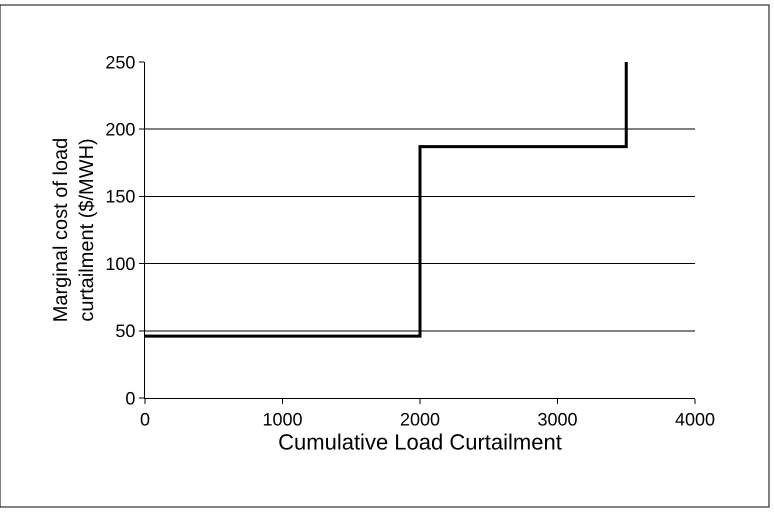 The image size is (774, 512). I want to click on y-tick-label: 250, so click(120, 62).